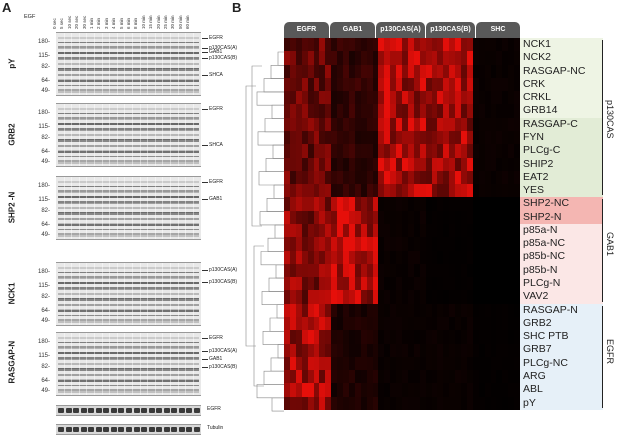 Image resolution: width=617 pixels, height=437 pixels. Describe the element at coordinates (561, 177) in the screenshot. I see `heatmap-row-label: EAT2` at that location.